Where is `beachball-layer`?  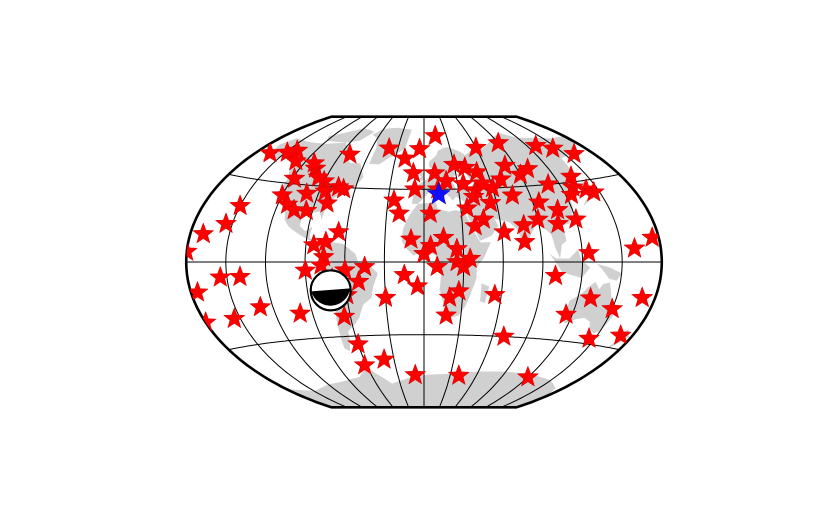 beachball-layer is located at coordinates (330, 290).